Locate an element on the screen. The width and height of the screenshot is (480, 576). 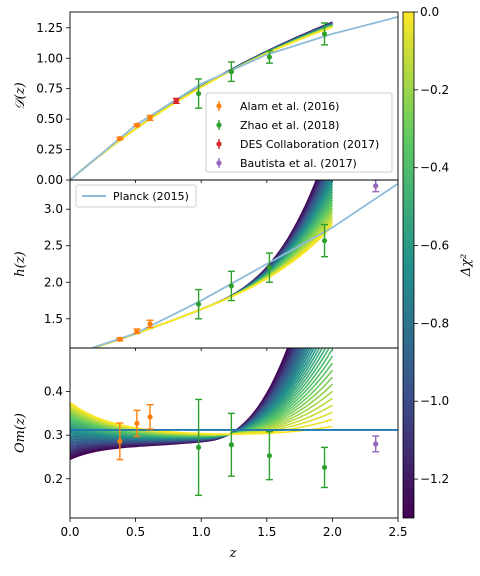
y-axis-label: Om(z) is located at coordinates (20, 433).